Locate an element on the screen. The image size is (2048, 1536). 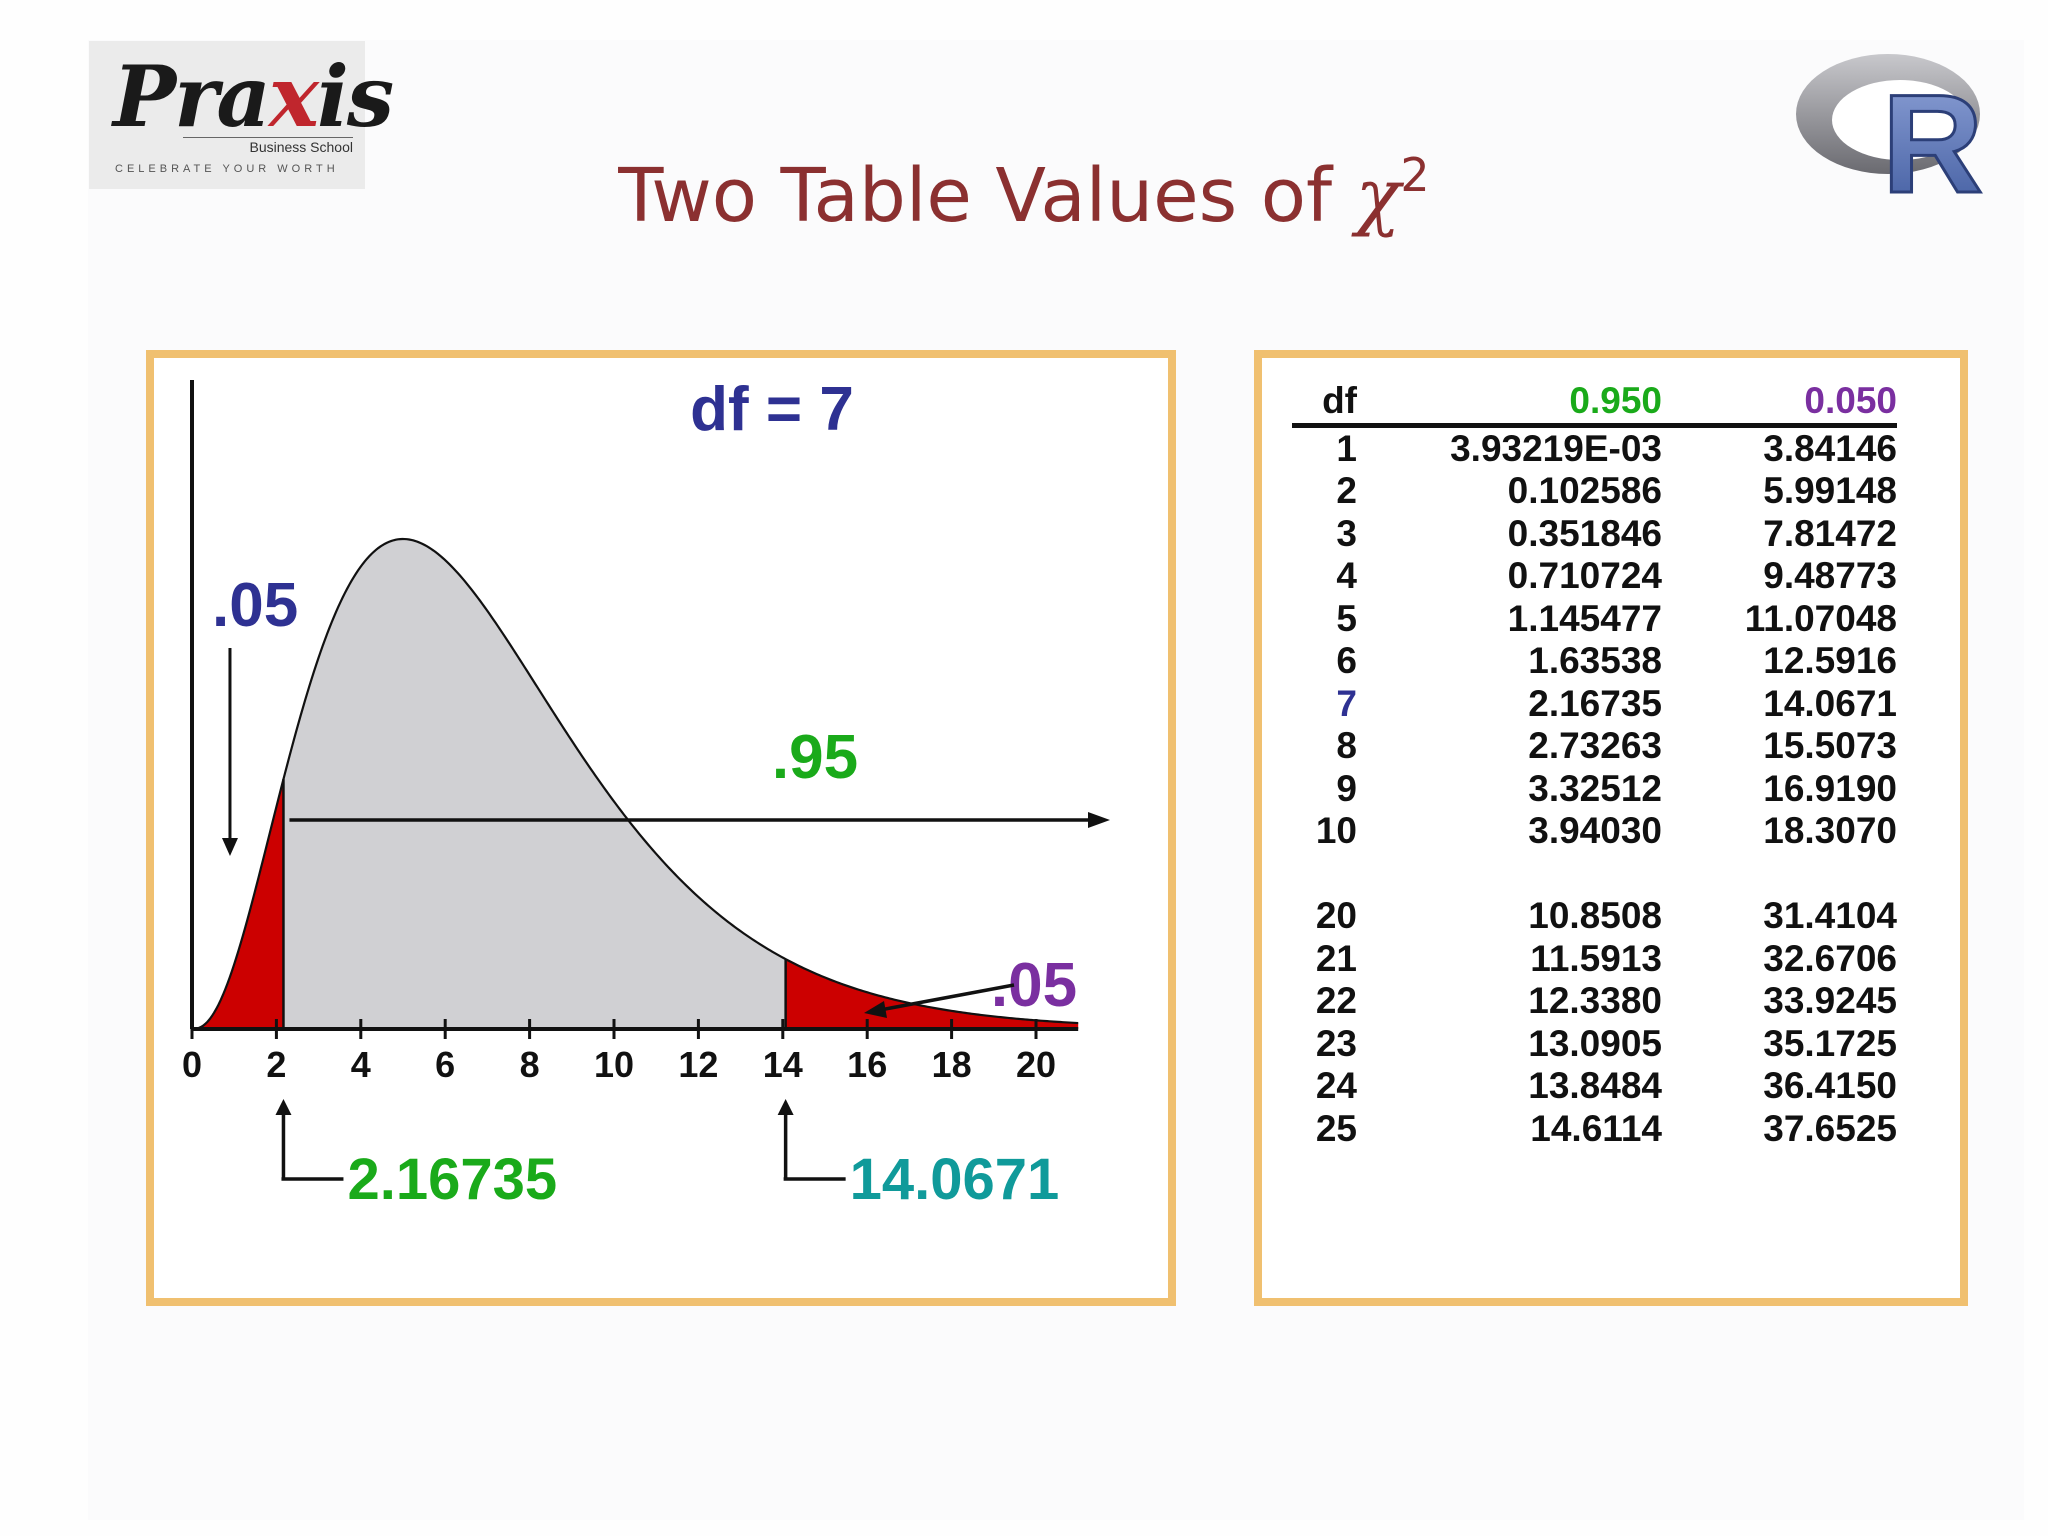
r-logo-icon: R is located at coordinates (1895, 133).